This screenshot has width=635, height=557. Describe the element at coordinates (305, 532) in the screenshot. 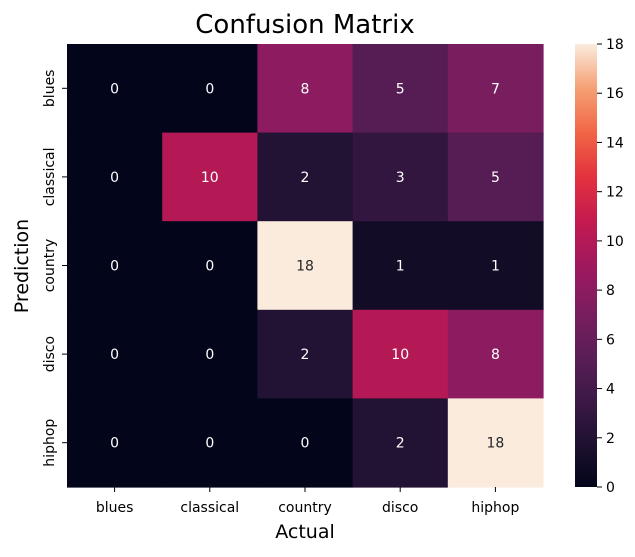

I see `x-axis-label: Actual` at that location.